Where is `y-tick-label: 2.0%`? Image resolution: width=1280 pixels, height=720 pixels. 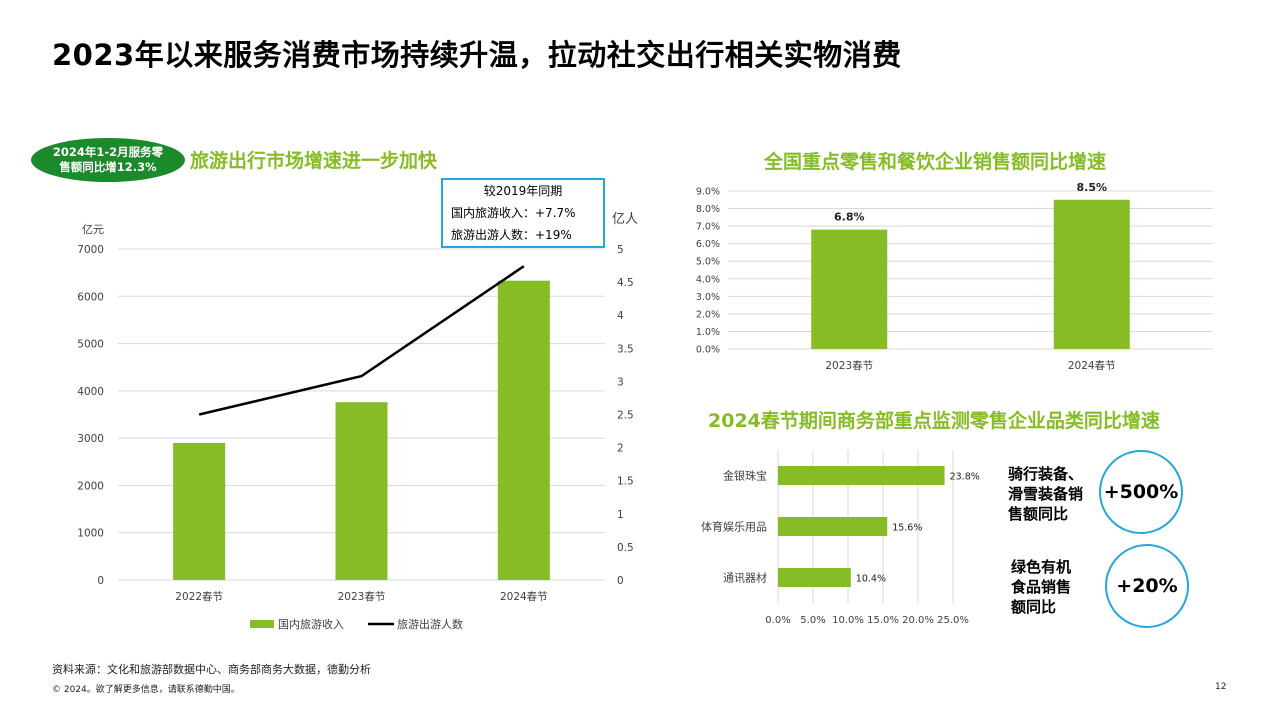
y-tick-label: 2.0% is located at coordinates (708, 314).